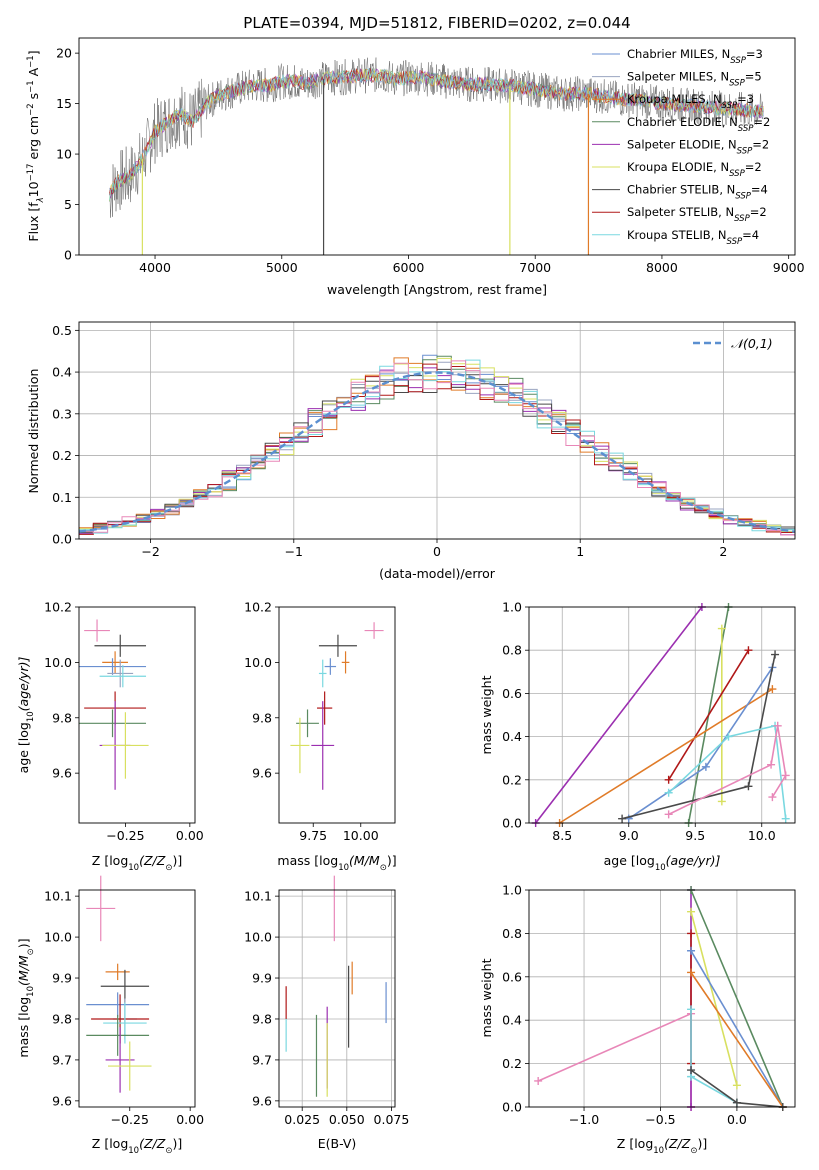 The image size is (819, 1170). Describe the element at coordinates (62, 497) in the screenshot. I see `y-tick-label: 0.1` at that location.